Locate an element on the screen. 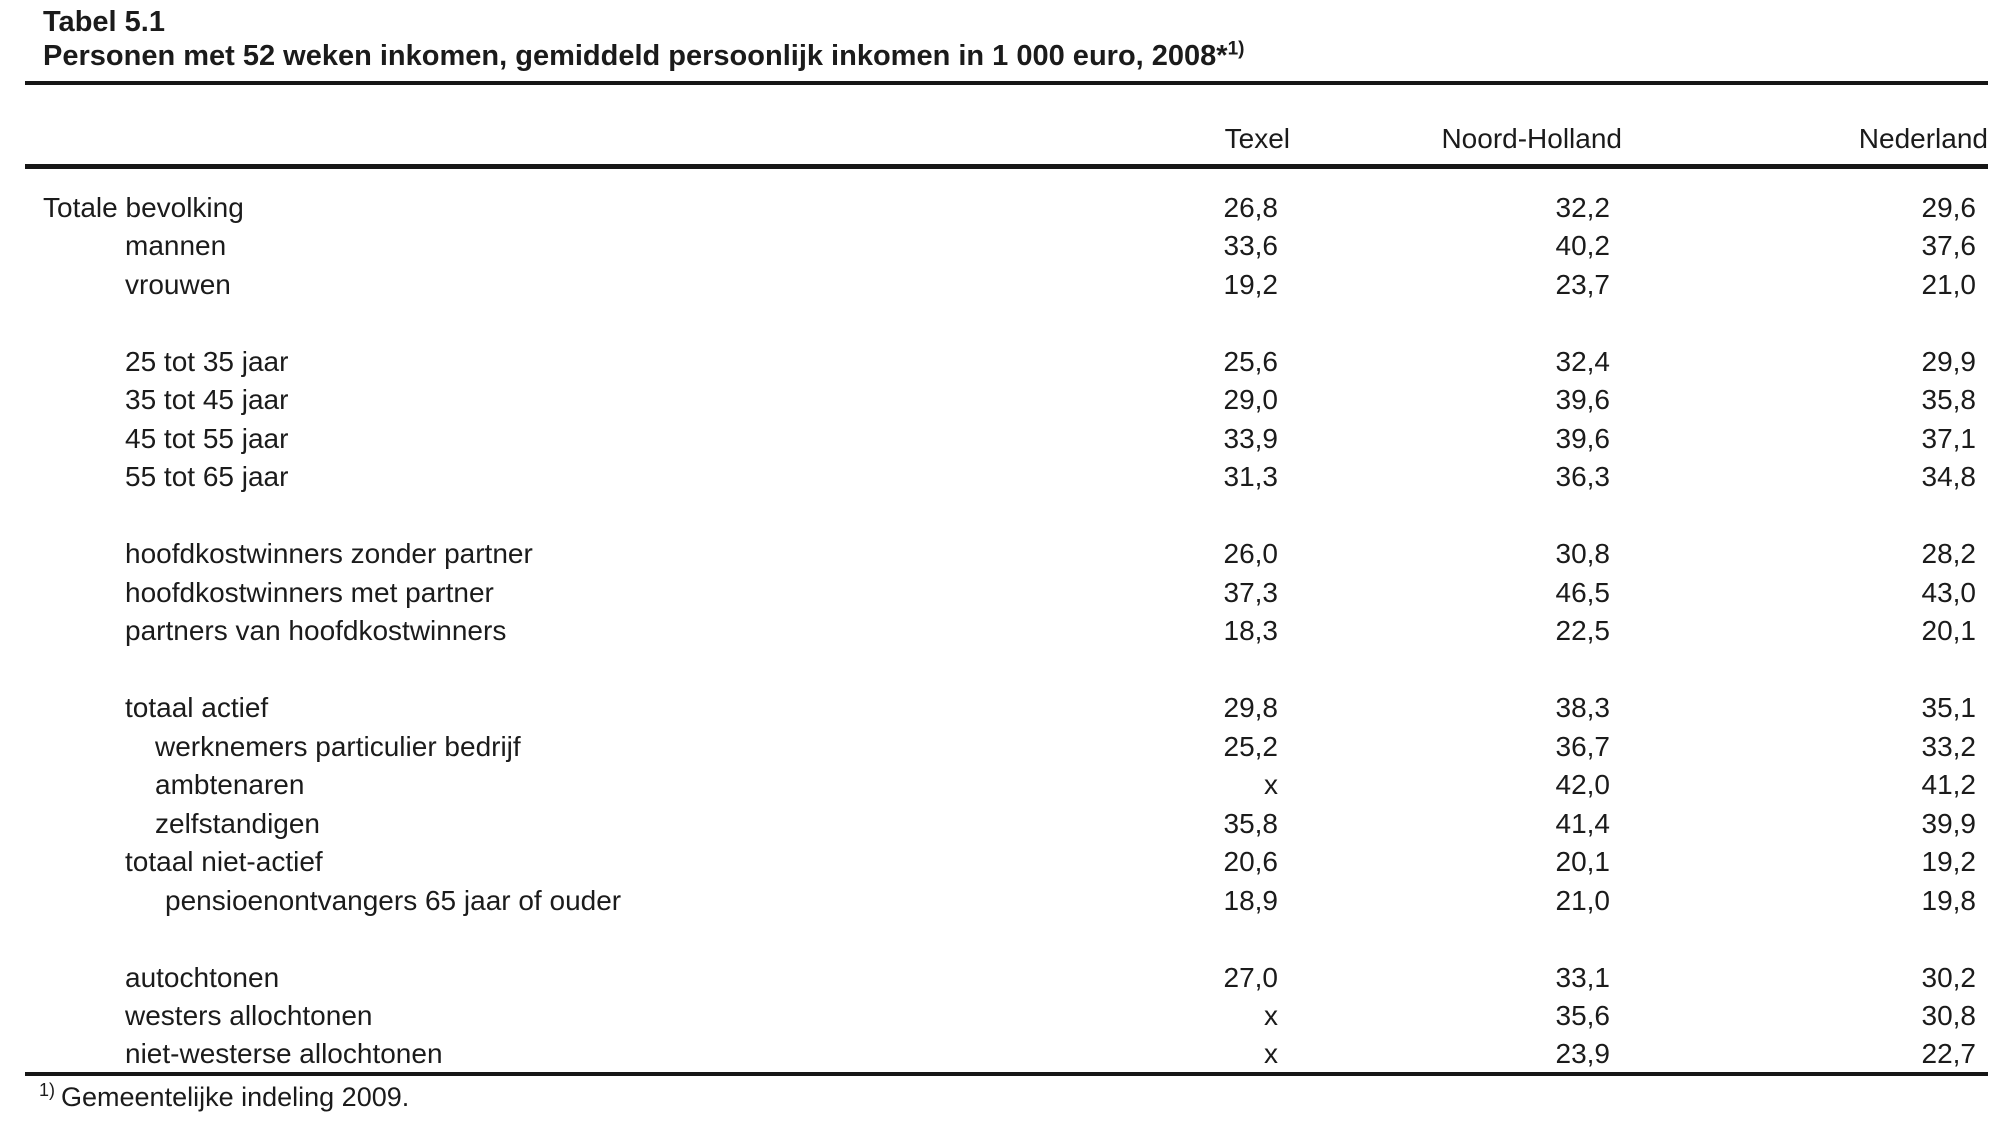  value-cell: 36,7 is located at coordinates (1583, 746).